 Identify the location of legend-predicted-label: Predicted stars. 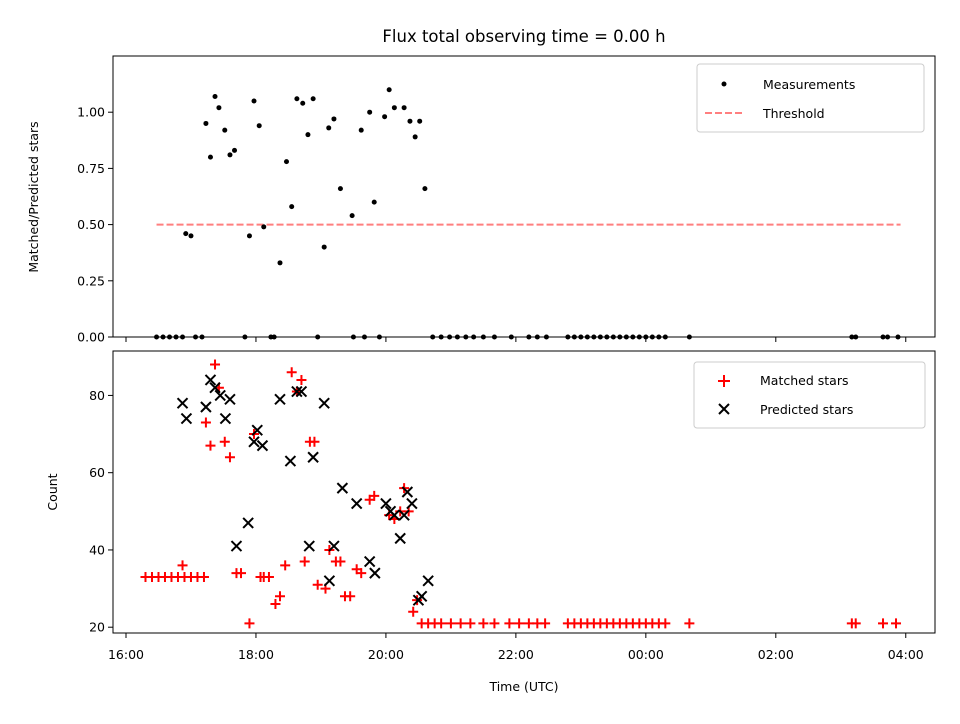
(806, 409).